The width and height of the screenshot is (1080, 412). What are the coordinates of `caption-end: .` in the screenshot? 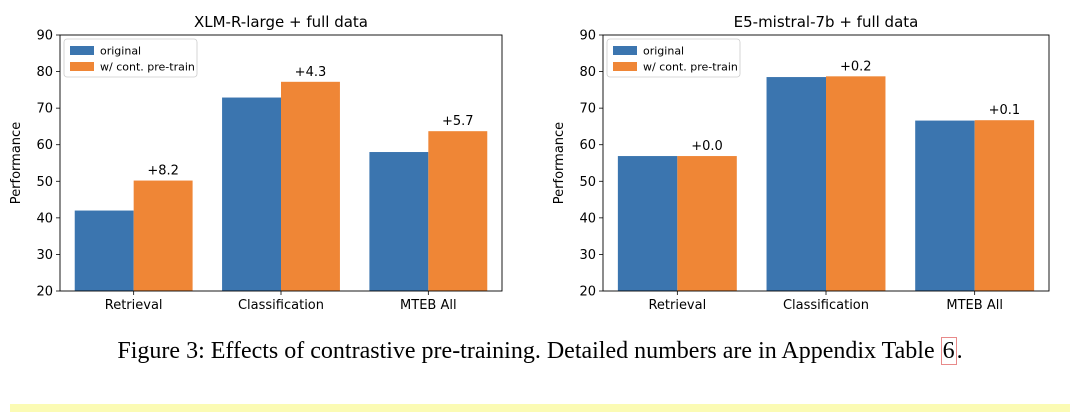 It's located at (959, 351).